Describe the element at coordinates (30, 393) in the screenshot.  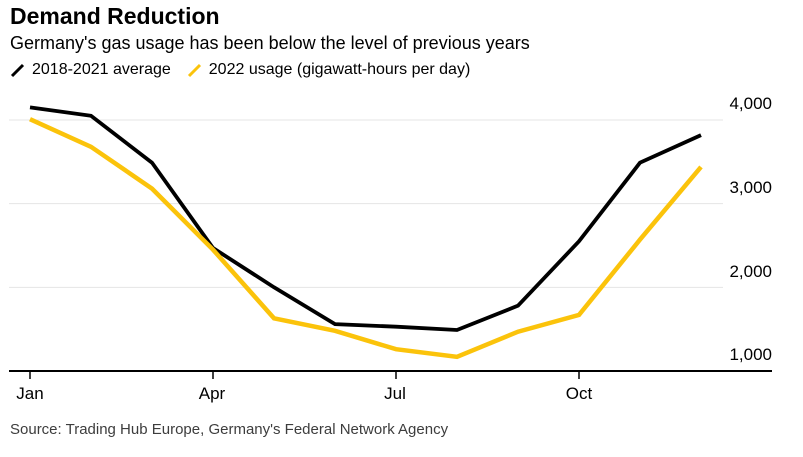
I see `x-axis-label-jan: Jan` at that location.